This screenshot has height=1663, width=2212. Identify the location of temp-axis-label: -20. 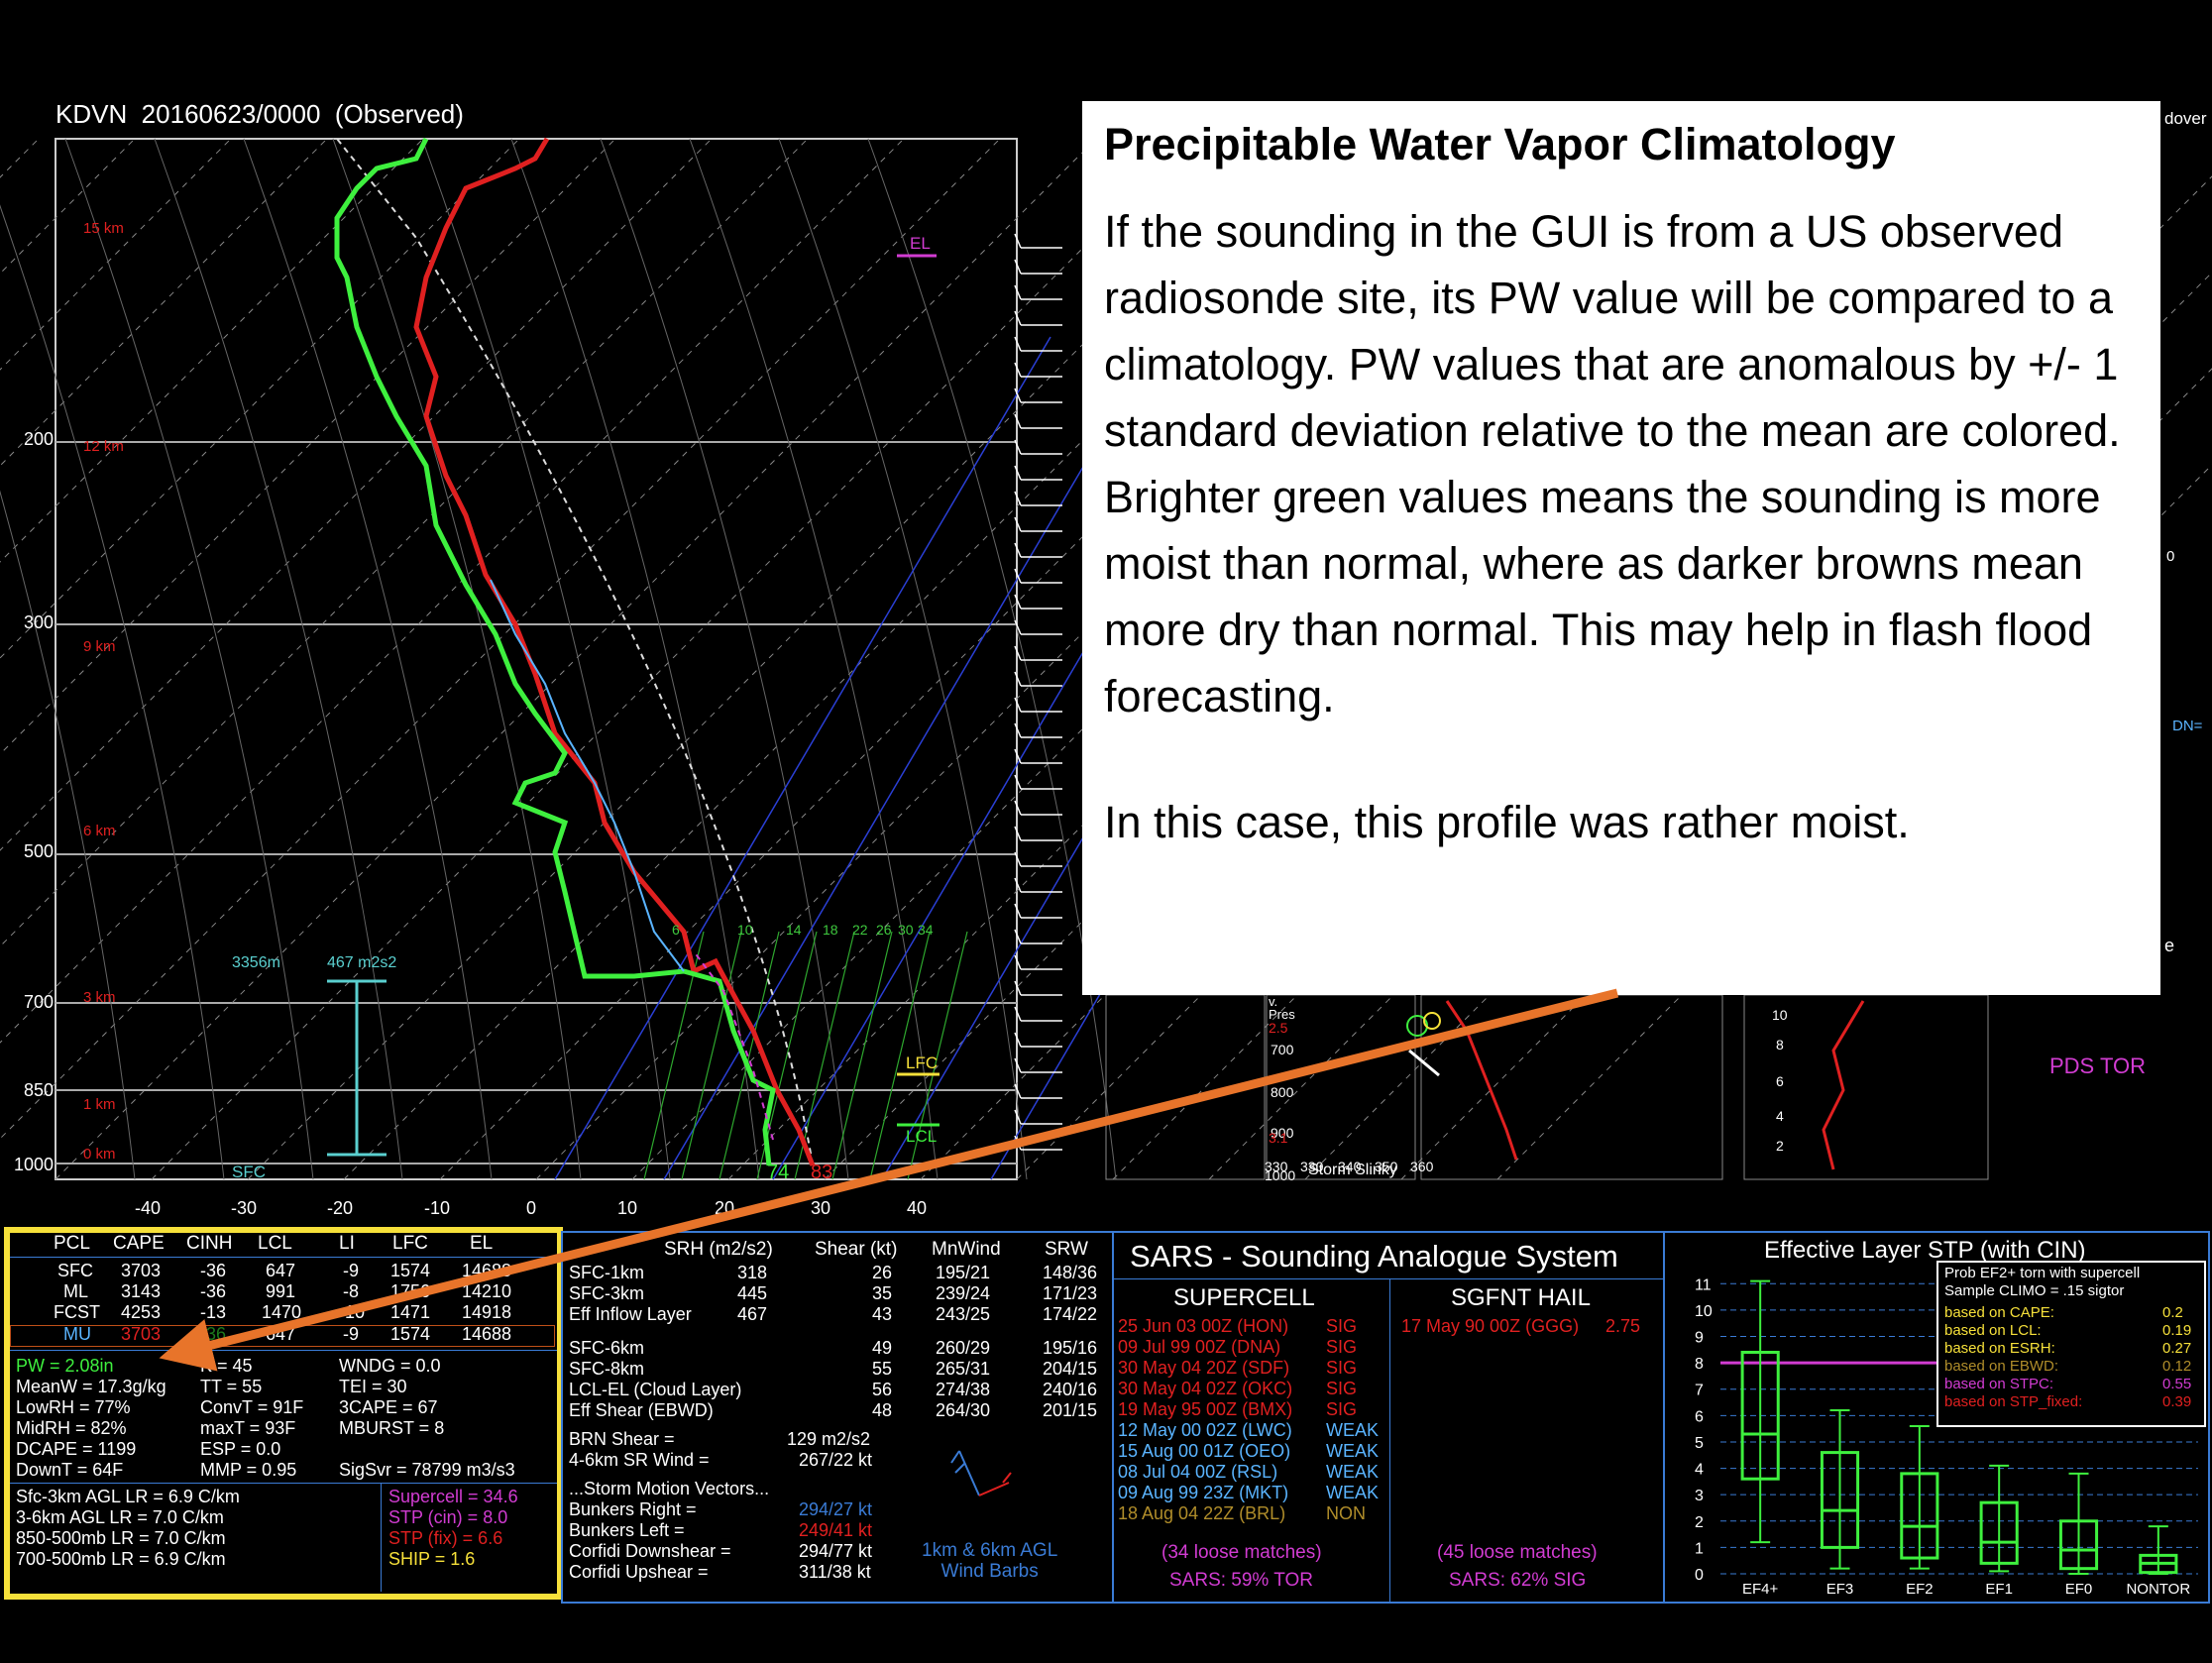
(340, 1208).